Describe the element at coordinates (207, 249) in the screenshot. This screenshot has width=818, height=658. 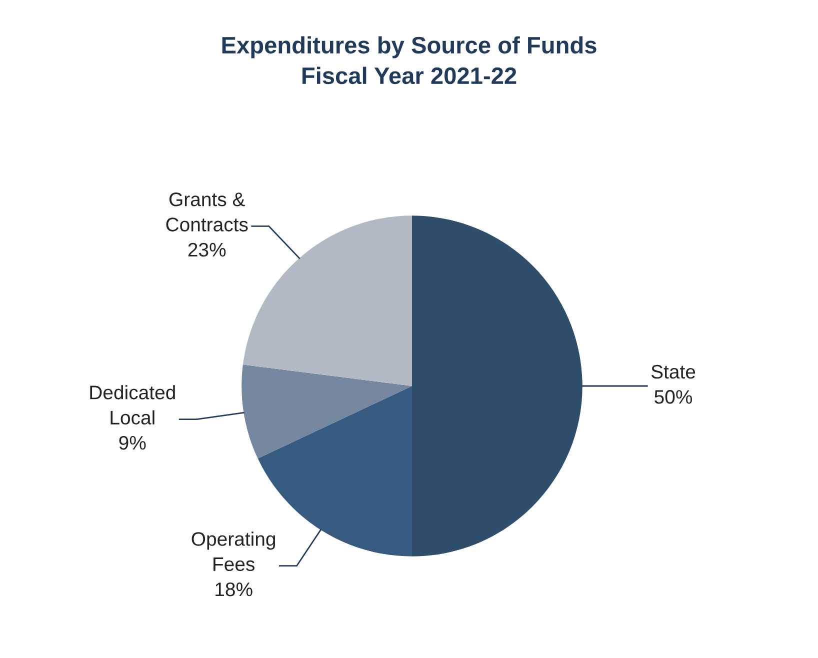
I see `data-label: 23%` at that location.